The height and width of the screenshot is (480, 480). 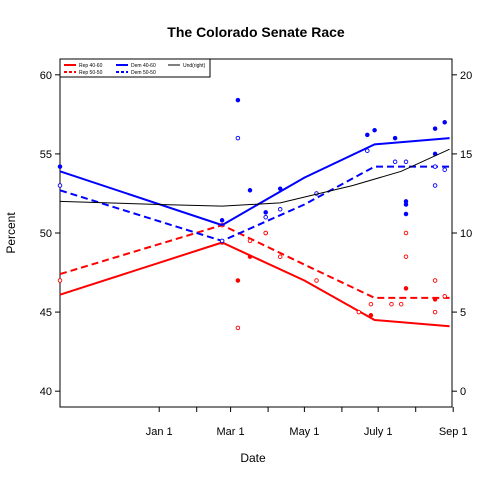 What do you see at coordinates (194, 66) in the screenshot?
I see `legend-label: Und(right)` at bounding box center [194, 66].